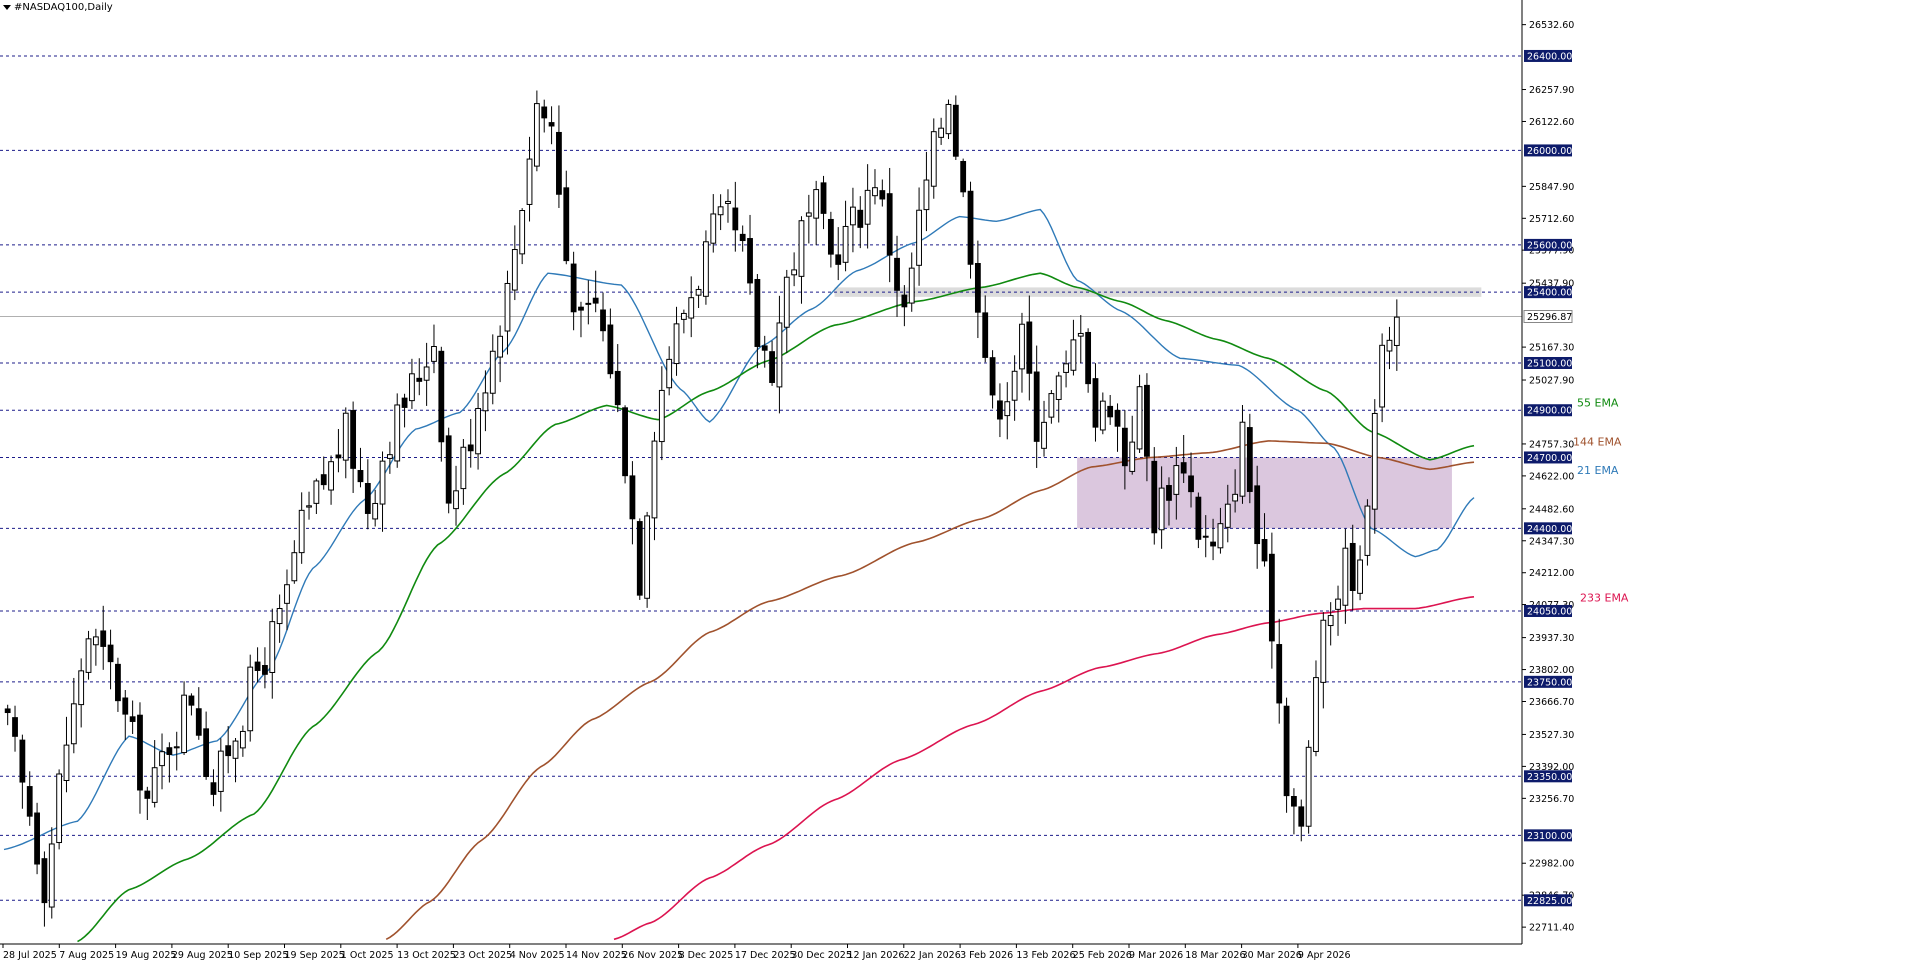  What do you see at coordinates (1158, 292) in the screenshot?
I see `gray-zone` at bounding box center [1158, 292].